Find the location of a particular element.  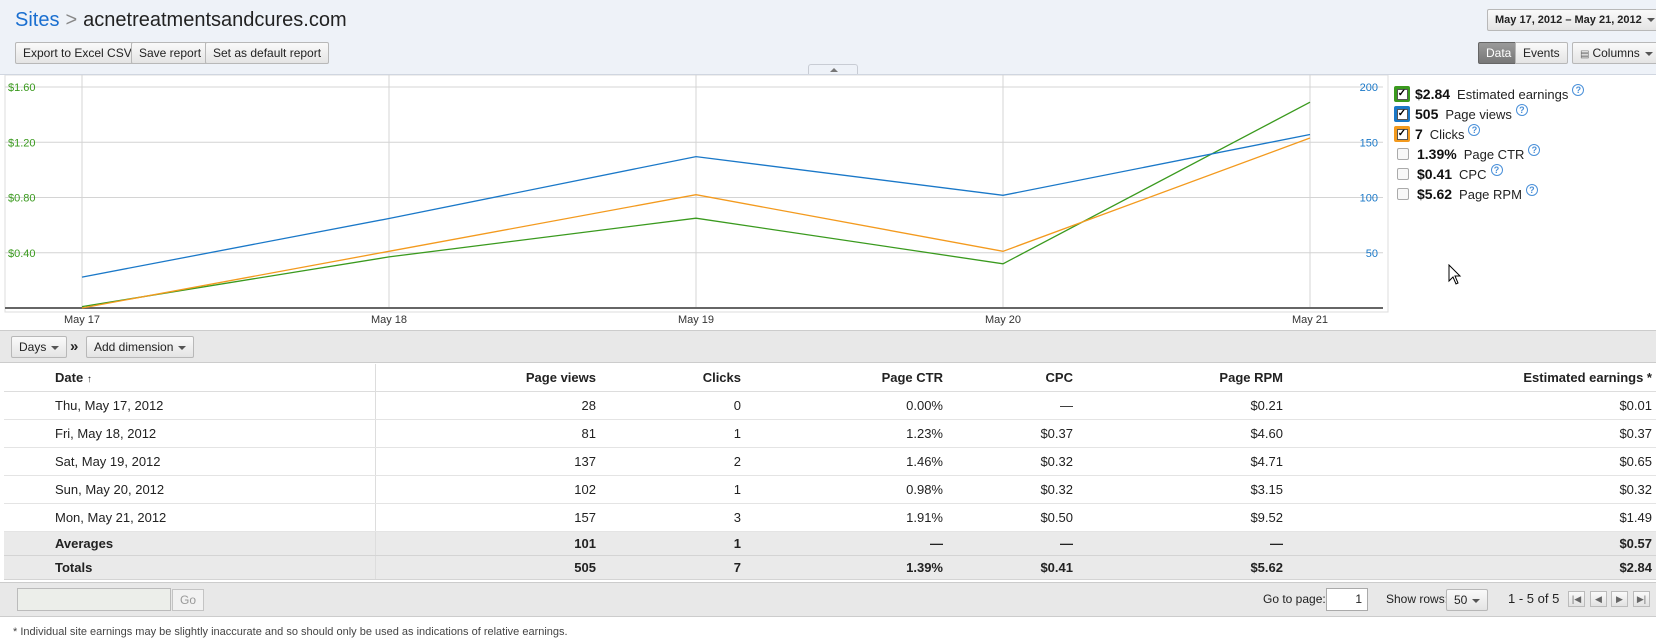

cpc-cell: $0.50 is located at coordinates (1012, 517).